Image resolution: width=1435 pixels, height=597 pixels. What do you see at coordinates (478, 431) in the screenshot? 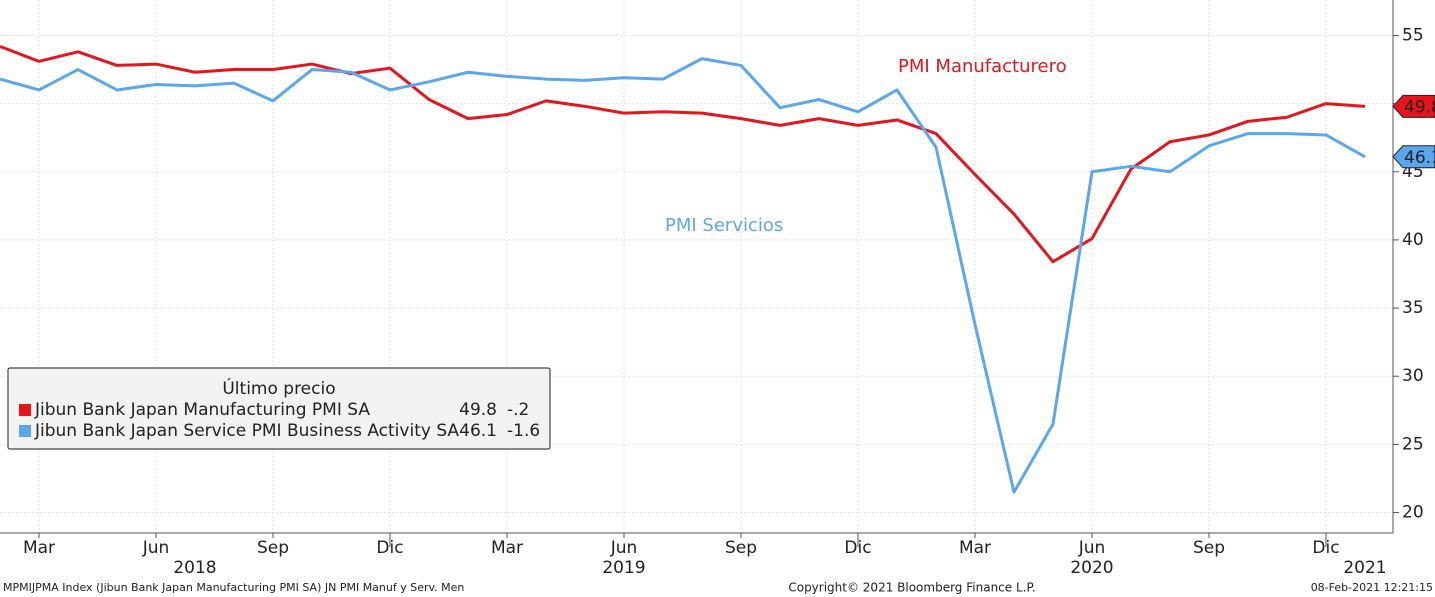
I see `legend-value: 46.1` at bounding box center [478, 431].